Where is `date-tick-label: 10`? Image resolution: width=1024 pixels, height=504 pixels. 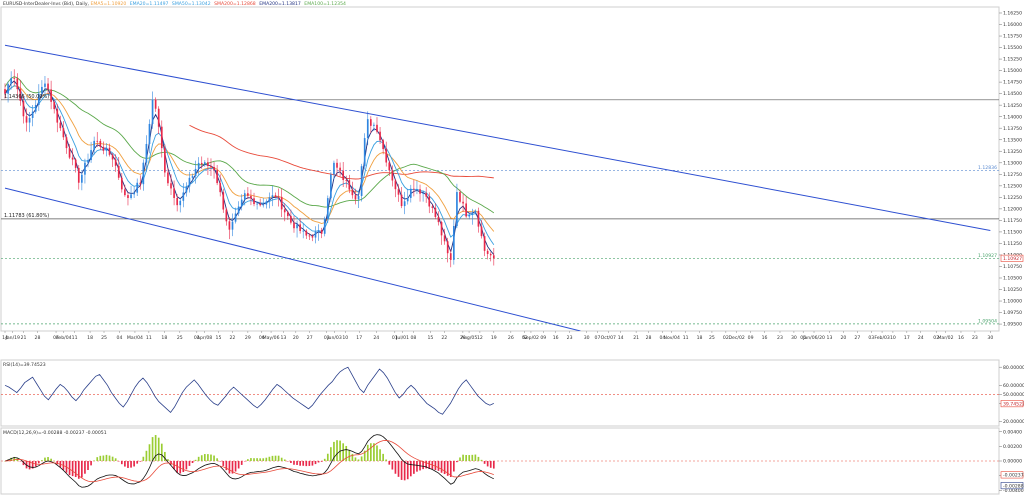
date-tick-label: 10 is located at coordinates (345, 338).